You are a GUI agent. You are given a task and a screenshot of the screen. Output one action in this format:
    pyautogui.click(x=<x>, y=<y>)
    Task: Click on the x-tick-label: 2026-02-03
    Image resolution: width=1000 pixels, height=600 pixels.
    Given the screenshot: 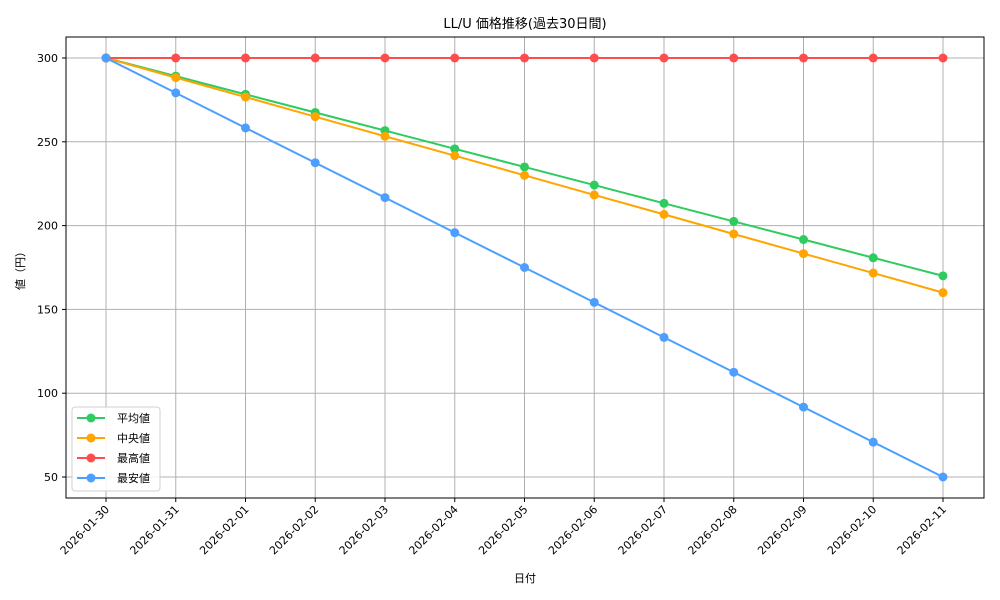 What is the action you would take?
    pyautogui.click(x=364, y=530)
    